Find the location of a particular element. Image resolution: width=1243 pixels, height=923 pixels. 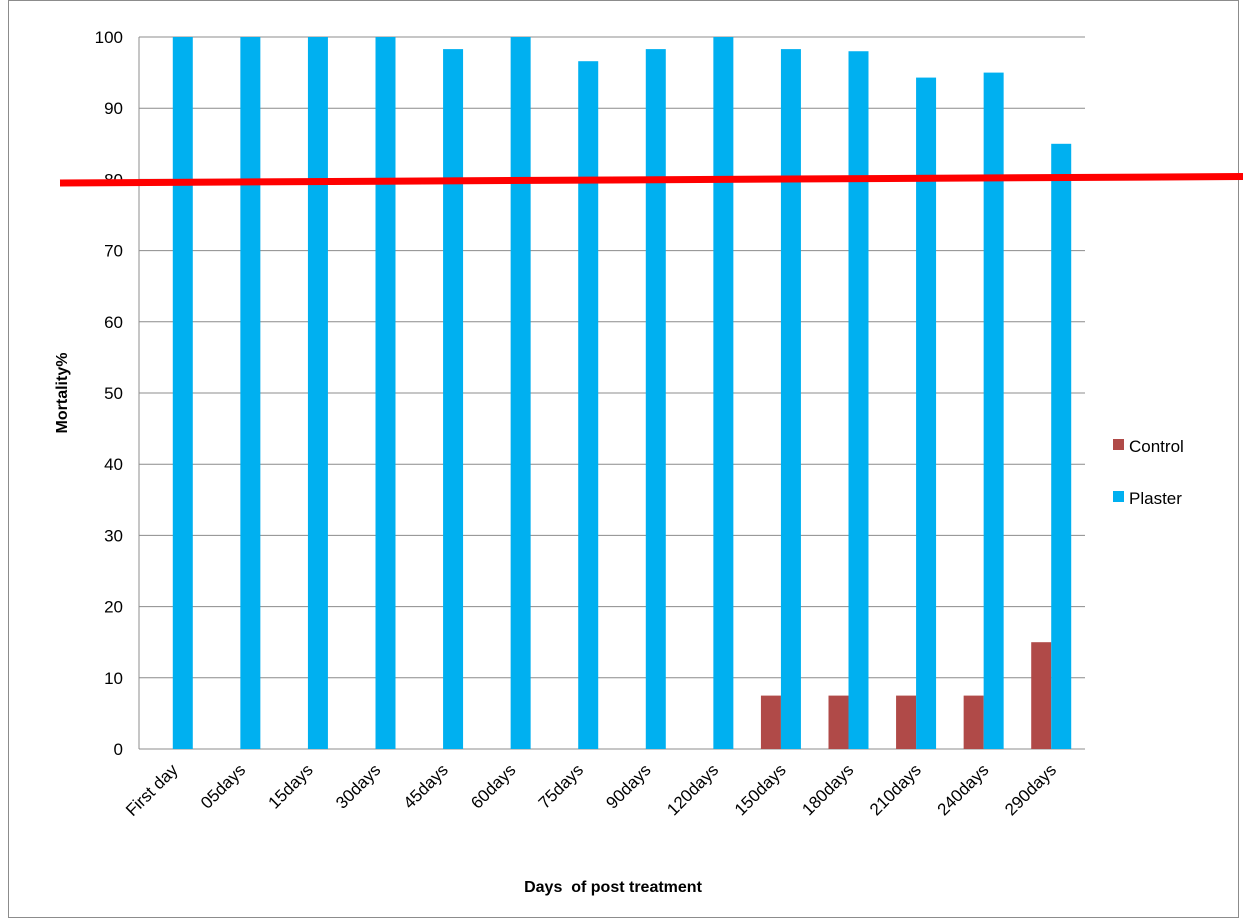

plaster-legend-swatch is located at coordinates (1118, 496).